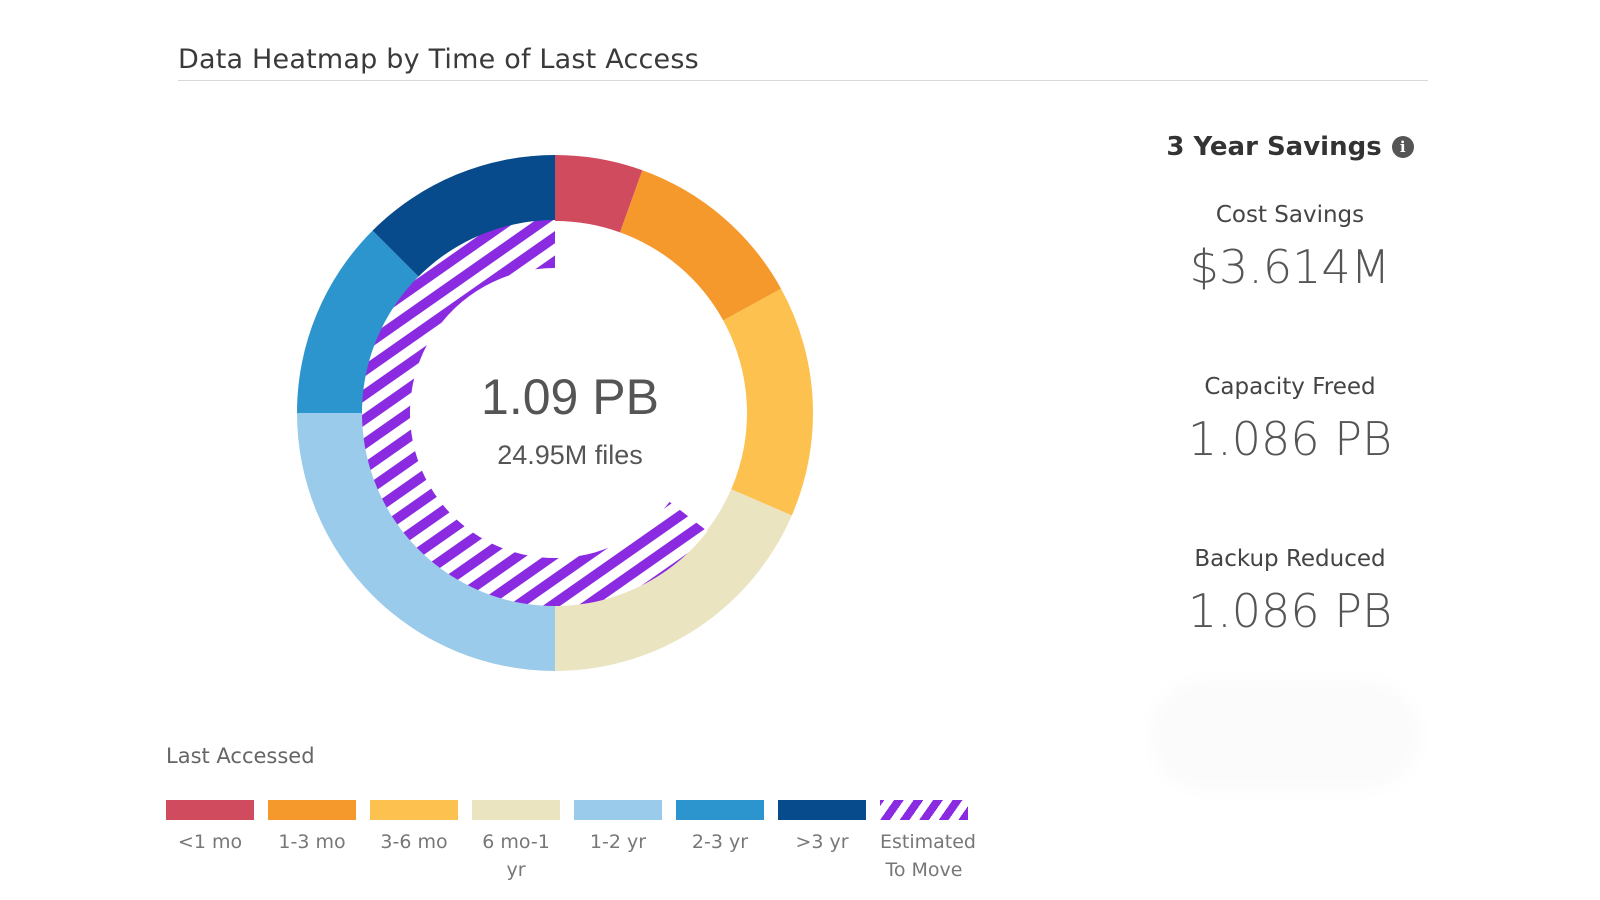 Image resolution: width=1600 pixels, height=900 pixels. I want to click on faded-placeholder, so click(1285, 735).